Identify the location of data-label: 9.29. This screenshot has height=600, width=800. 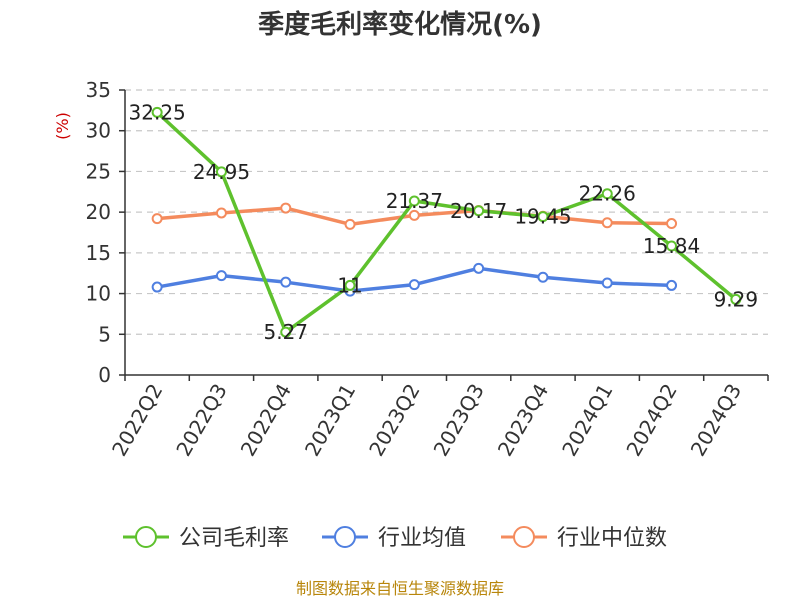
(736, 299).